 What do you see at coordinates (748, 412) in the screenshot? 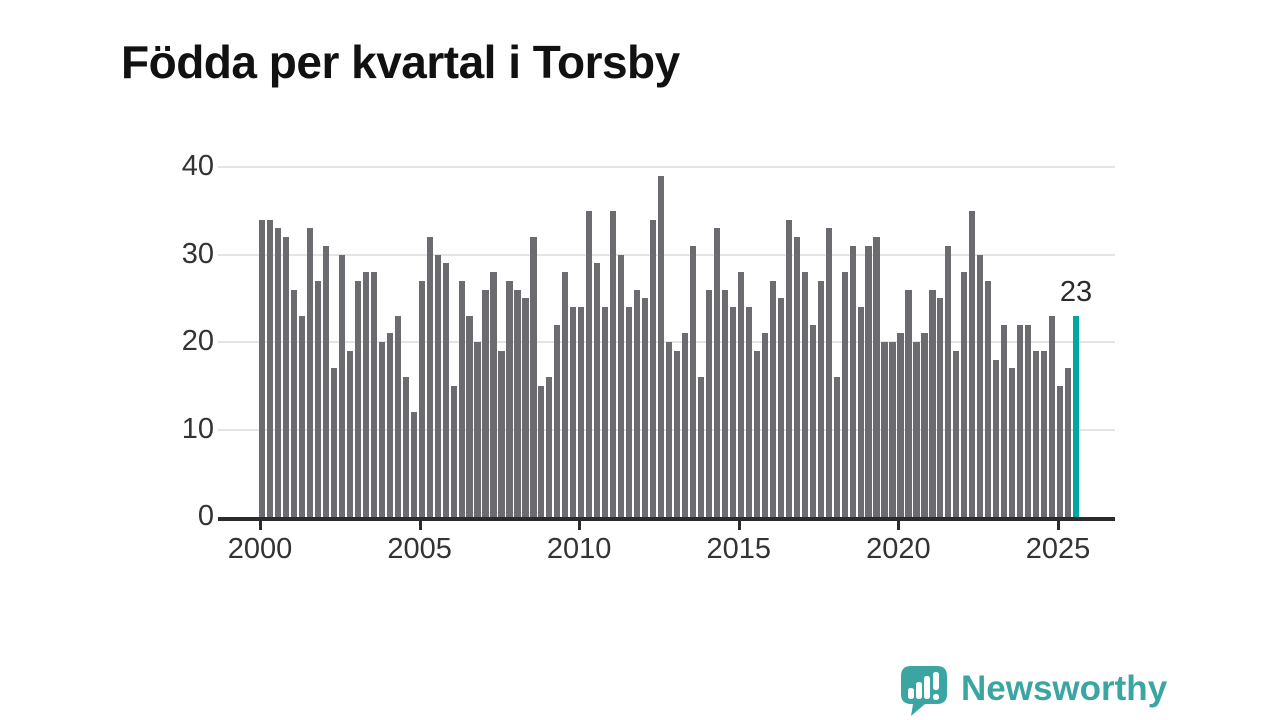
I see `bar-2015Q2` at bounding box center [748, 412].